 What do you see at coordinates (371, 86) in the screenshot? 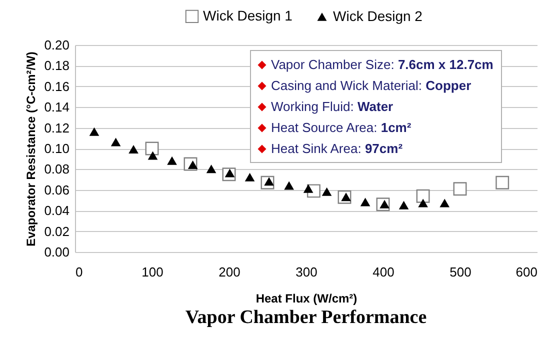
I see `annotation: Casing and Wick Material: Copper` at bounding box center [371, 86].